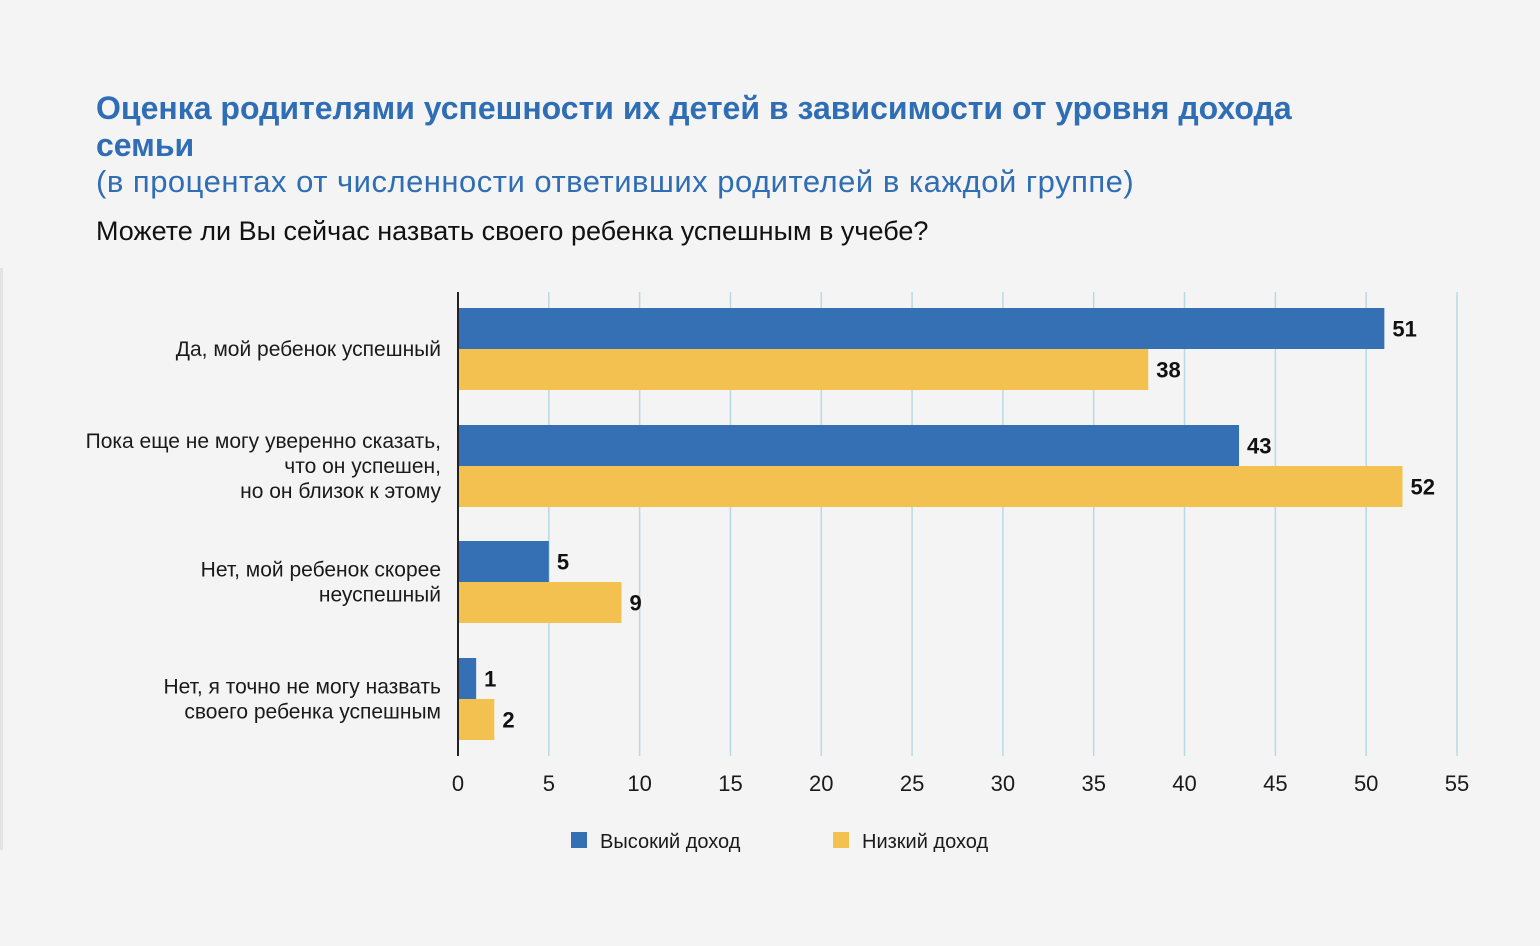  I want to click on x-tick-label: 25, so click(912, 783).